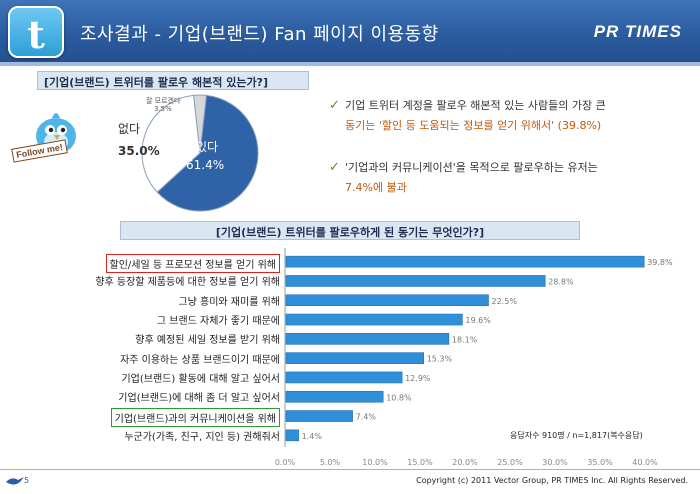 The height and width of the screenshot is (494, 700). Describe the element at coordinates (350, 230) in the screenshot. I see `question-2-title: [기업(브랜드) 트위터를 팔로우하게 된 동기는 무엇인가?]` at that location.